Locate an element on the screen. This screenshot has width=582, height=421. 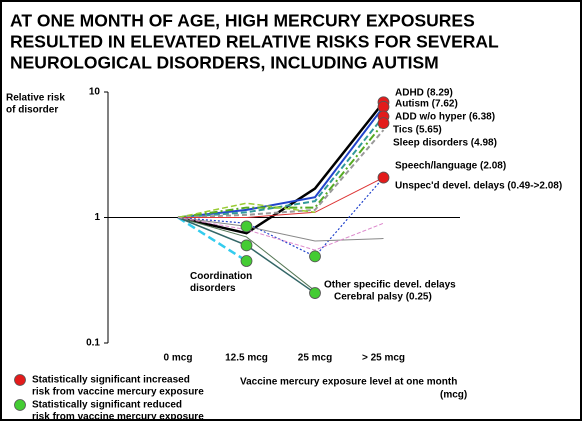
legend-text: Statistically significant reduced is located at coordinates (107, 405).